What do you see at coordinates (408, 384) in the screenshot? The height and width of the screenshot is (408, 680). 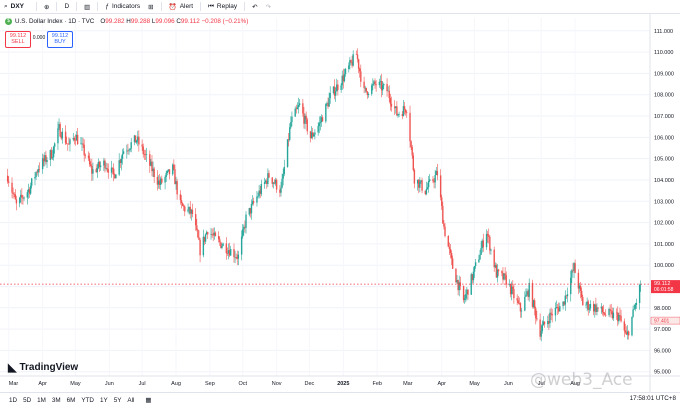 I see `x-tick-label: Mar` at bounding box center [408, 384].